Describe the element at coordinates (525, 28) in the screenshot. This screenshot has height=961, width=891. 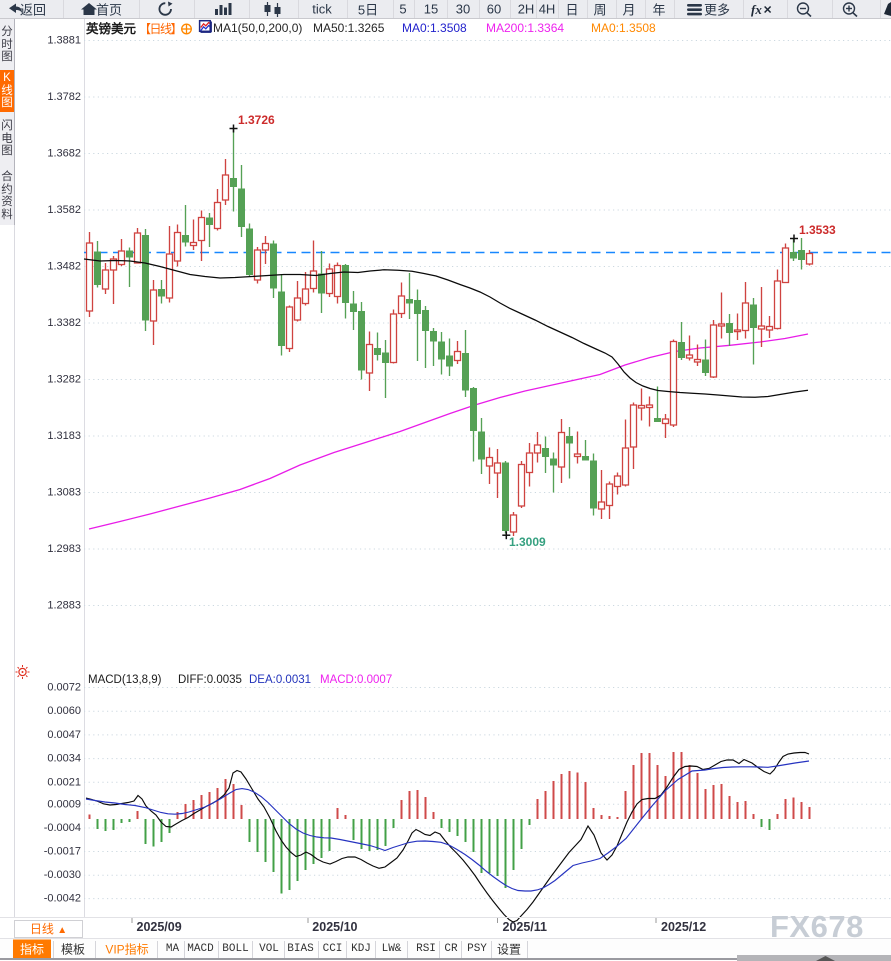
I see `svg-text: MA200:1.3364` at that location.